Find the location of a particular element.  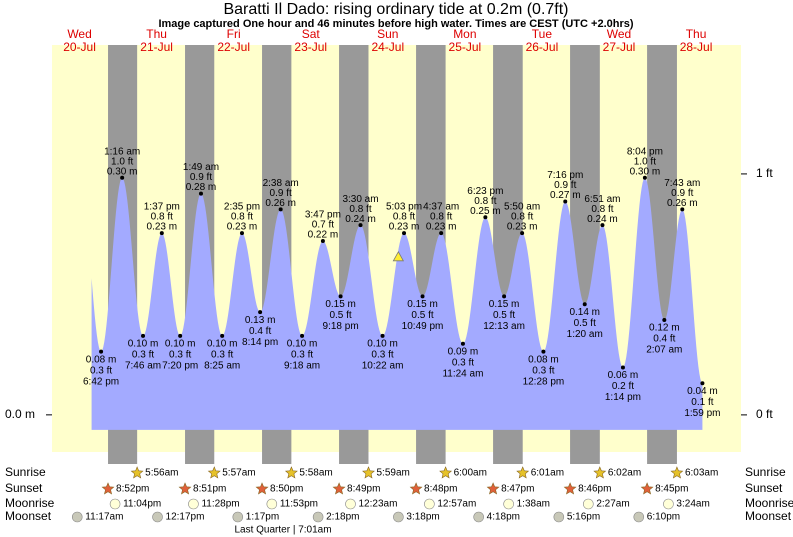

event-time: 11:17am is located at coordinates (104, 517).